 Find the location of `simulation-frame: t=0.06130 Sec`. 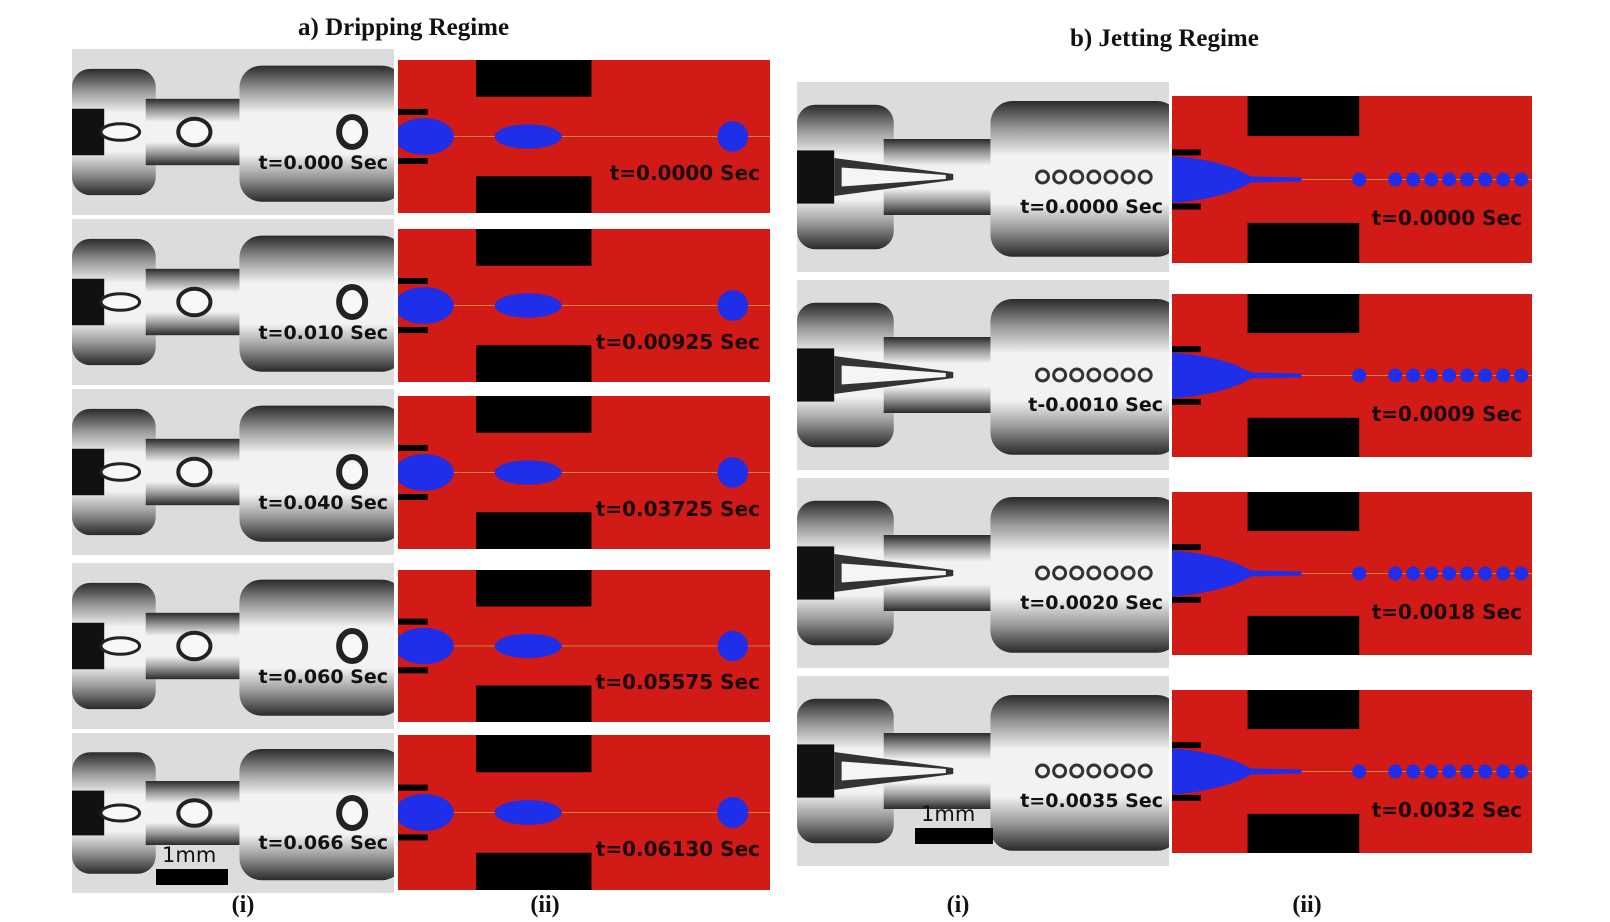

simulation-frame: t=0.06130 Sec is located at coordinates (584, 812).